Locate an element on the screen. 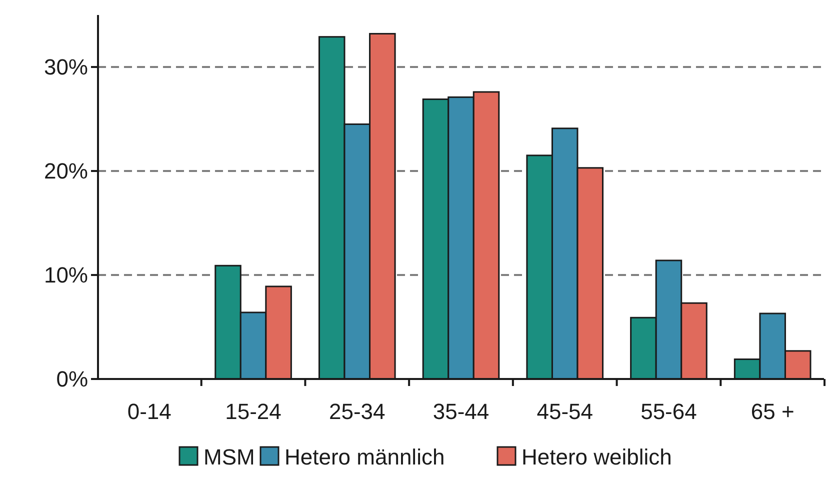  x-tick-label: 45-54 is located at coordinates (565, 411).